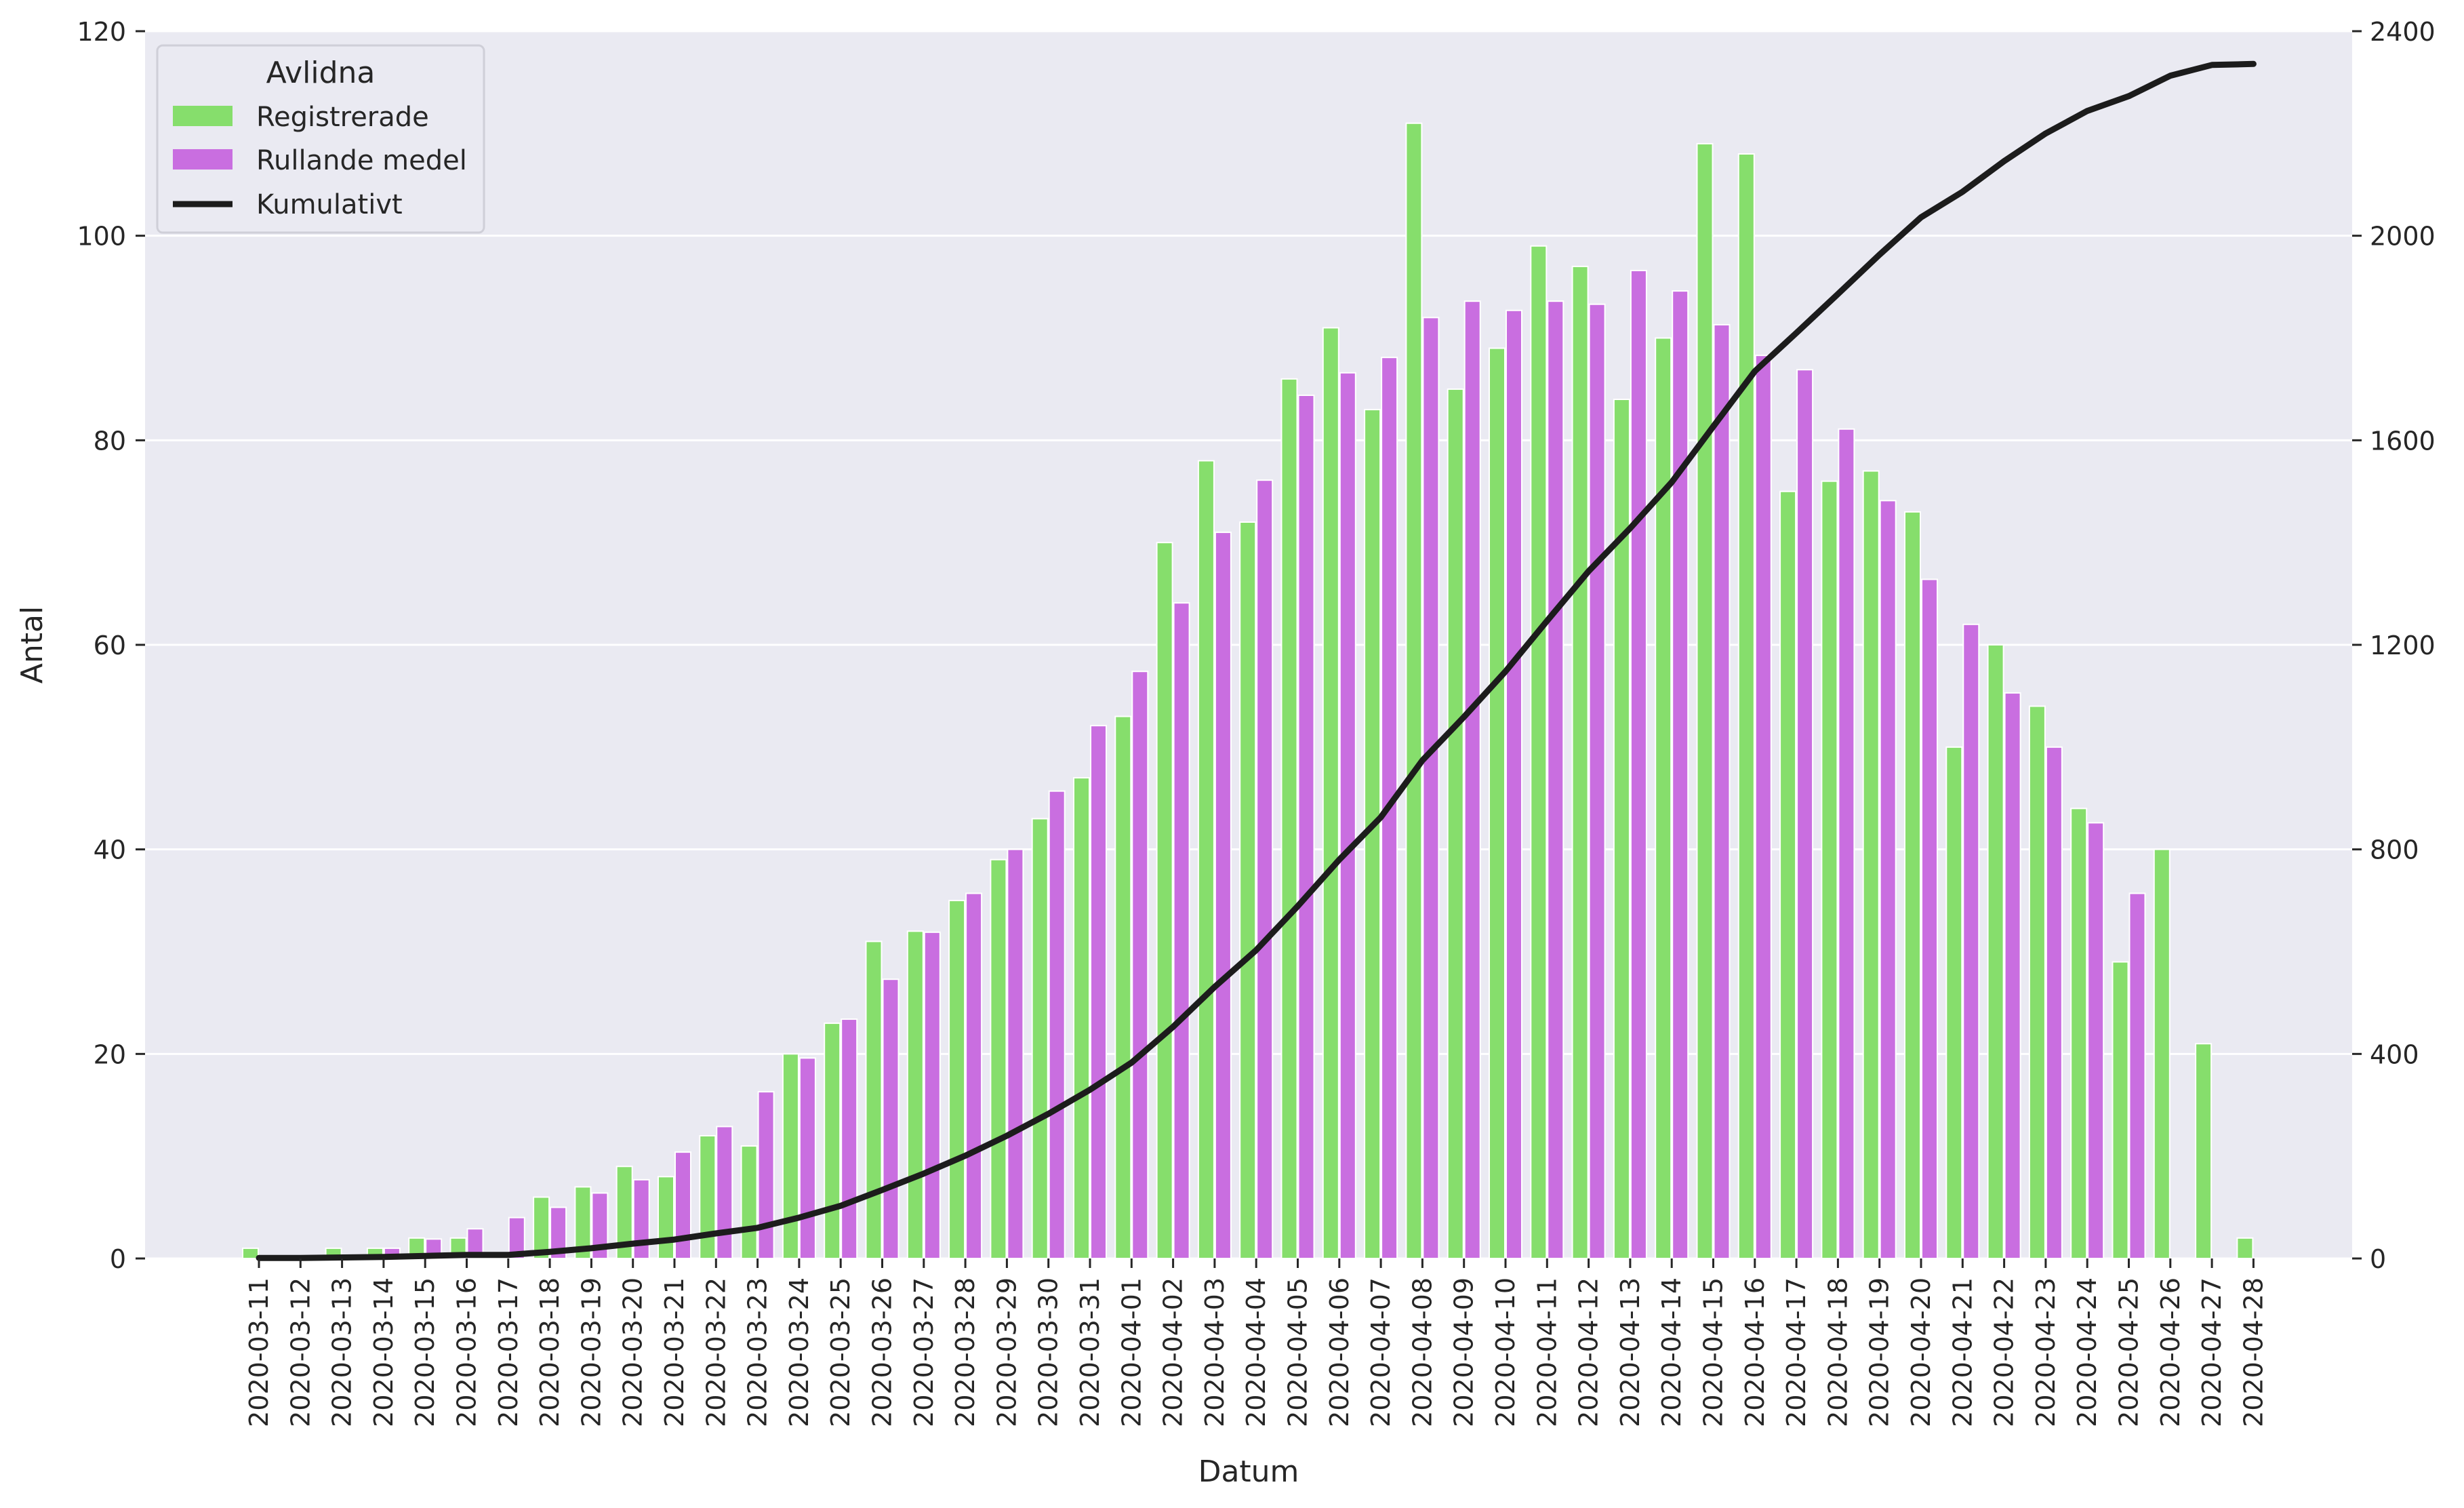 Image resolution: width=2464 pixels, height=1508 pixels. I want to click on y-axis-right: 0 400 800 1200 1600 2000 2400, so click(2394, 645).